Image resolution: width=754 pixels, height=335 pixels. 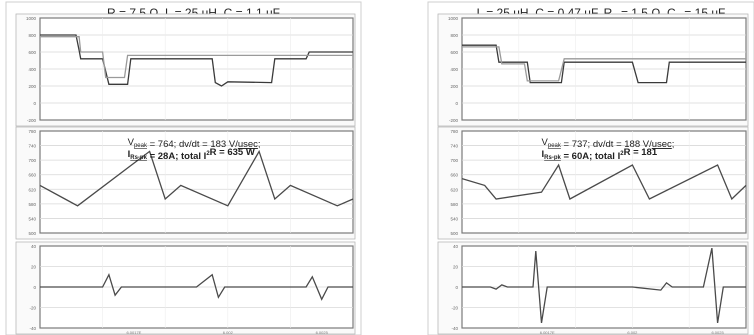 What do you see at coordinates (600, 154) in the screenshot?
I see `annotation-line-2: IRs-pk = 60A; total I2R = 181` at bounding box center [600, 154].